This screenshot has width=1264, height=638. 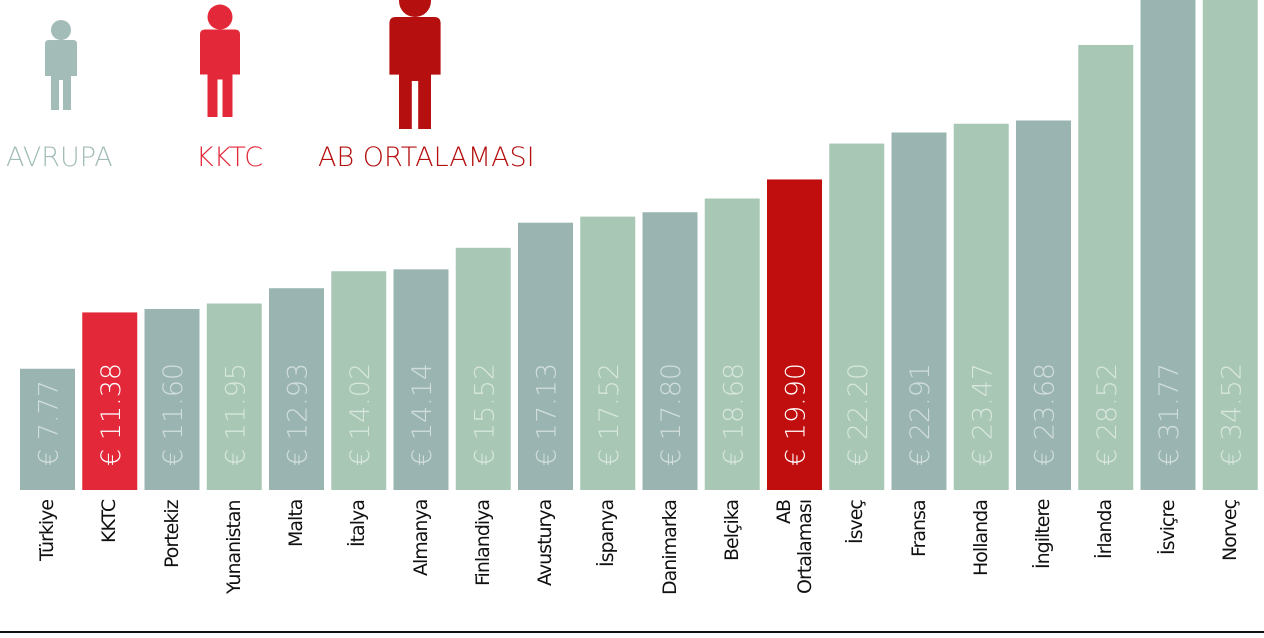 I want to click on value-label: € 18.68, so click(x=733, y=414).